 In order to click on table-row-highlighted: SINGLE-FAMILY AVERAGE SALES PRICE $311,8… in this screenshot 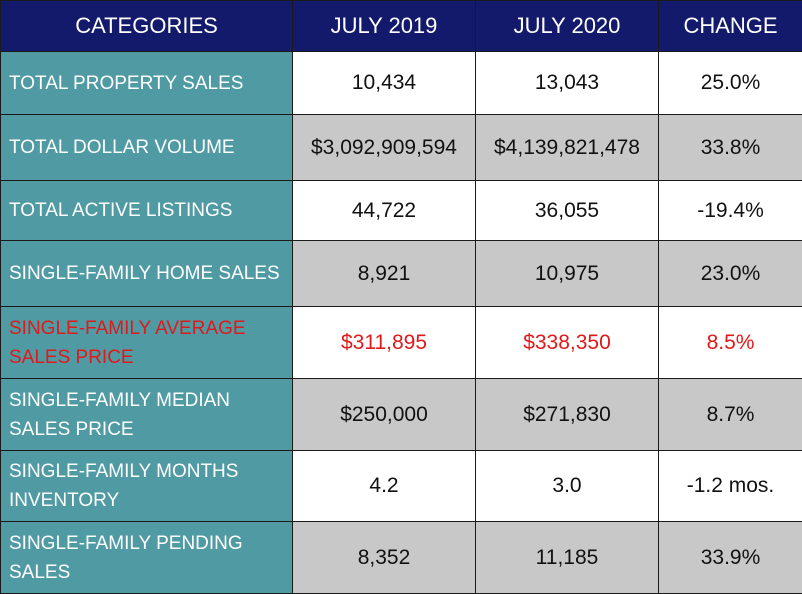, I will do `click(401, 343)`.